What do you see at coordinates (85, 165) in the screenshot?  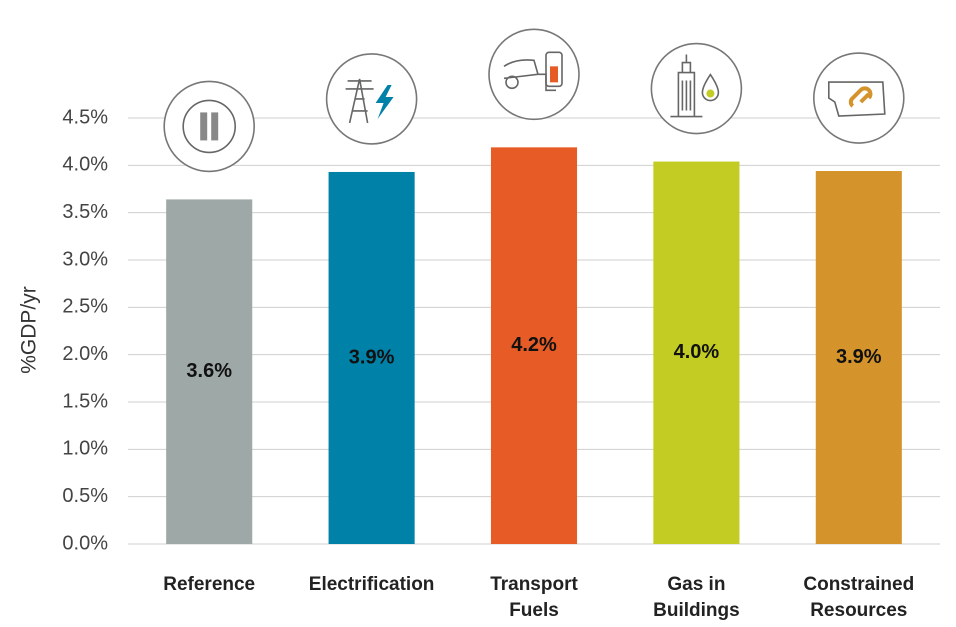 I see `y-tick-label: 4.0%` at bounding box center [85, 165].